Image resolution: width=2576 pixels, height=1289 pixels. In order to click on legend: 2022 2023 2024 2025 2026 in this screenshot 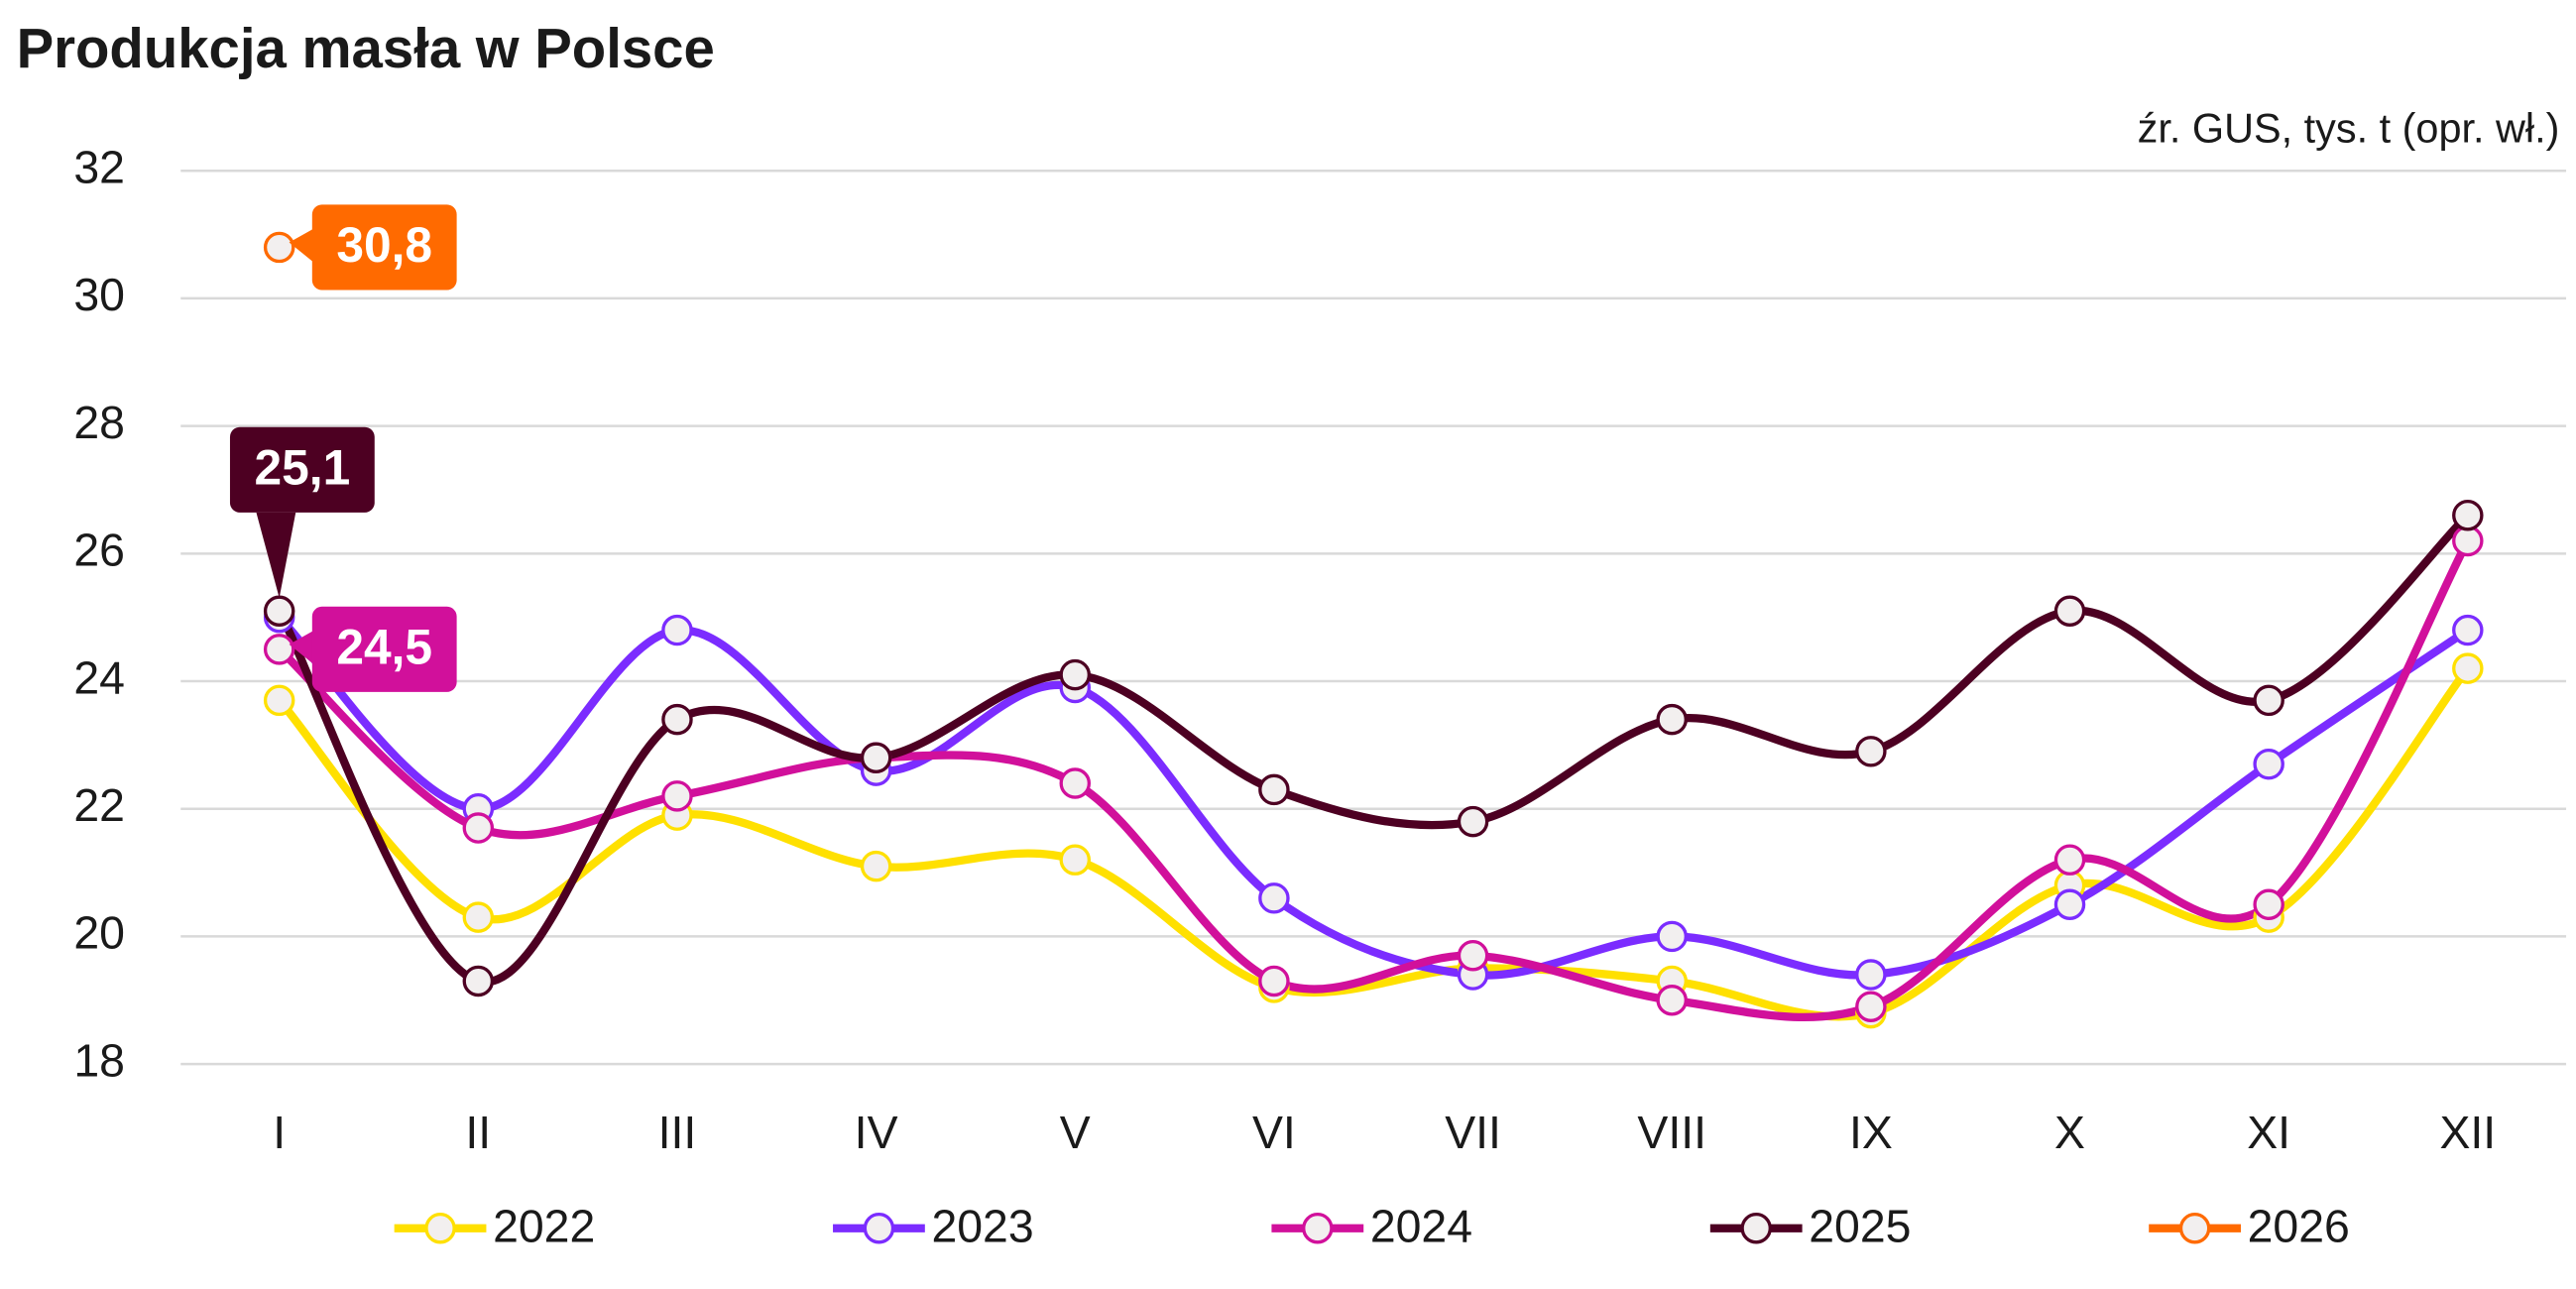, I will do `click(1372, 1226)`.